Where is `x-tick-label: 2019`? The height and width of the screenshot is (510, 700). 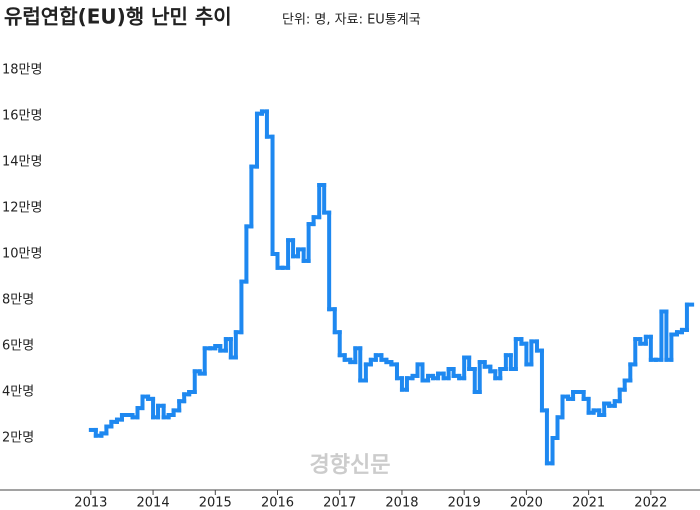
x-tick-label: 2019 is located at coordinates (464, 503).